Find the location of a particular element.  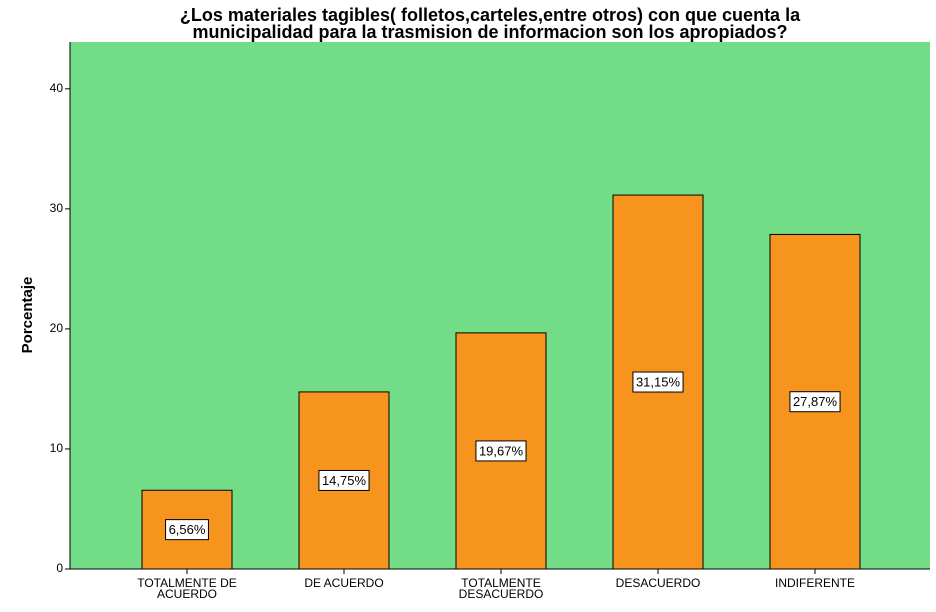

x-tick-label: TOTALMENTE DE ACUERDO is located at coordinates (187, 588).